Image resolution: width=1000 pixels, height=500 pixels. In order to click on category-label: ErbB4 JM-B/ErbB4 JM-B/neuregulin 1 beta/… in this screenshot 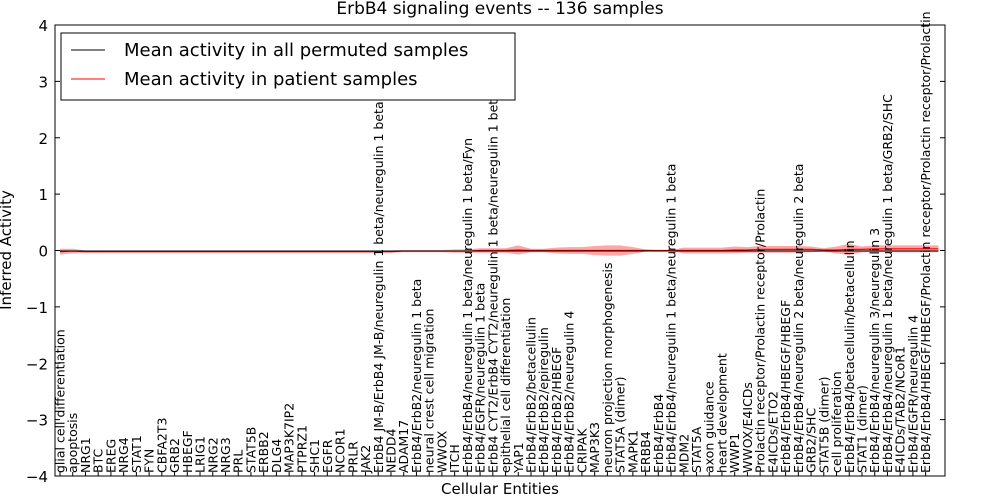, I will do `click(378, 287)`.